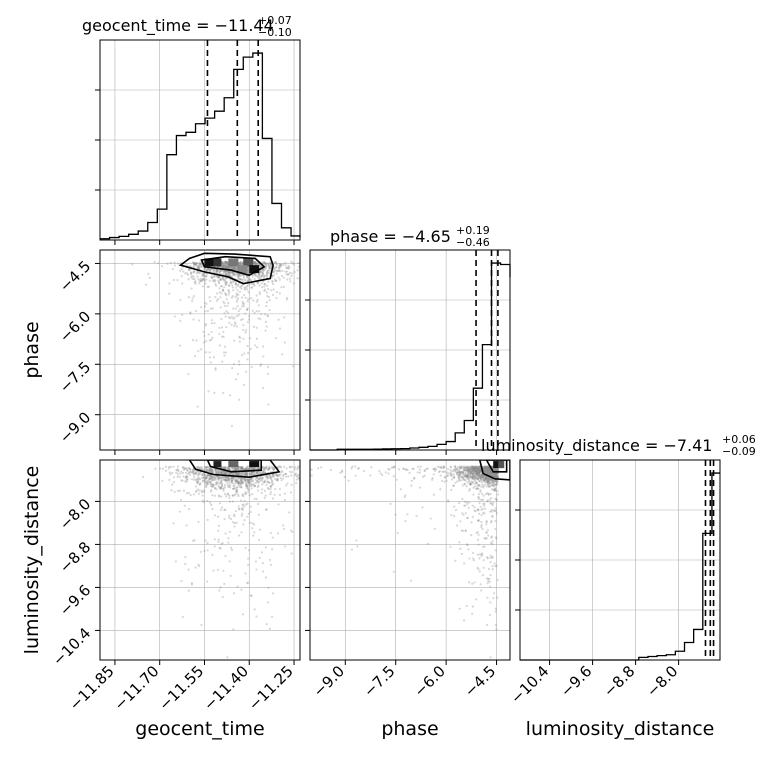 The image size is (760, 760). What do you see at coordinates (379, 681) in the screenshot?
I see `xtick-label-phase: −7.5` at bounding box center [379, 681].